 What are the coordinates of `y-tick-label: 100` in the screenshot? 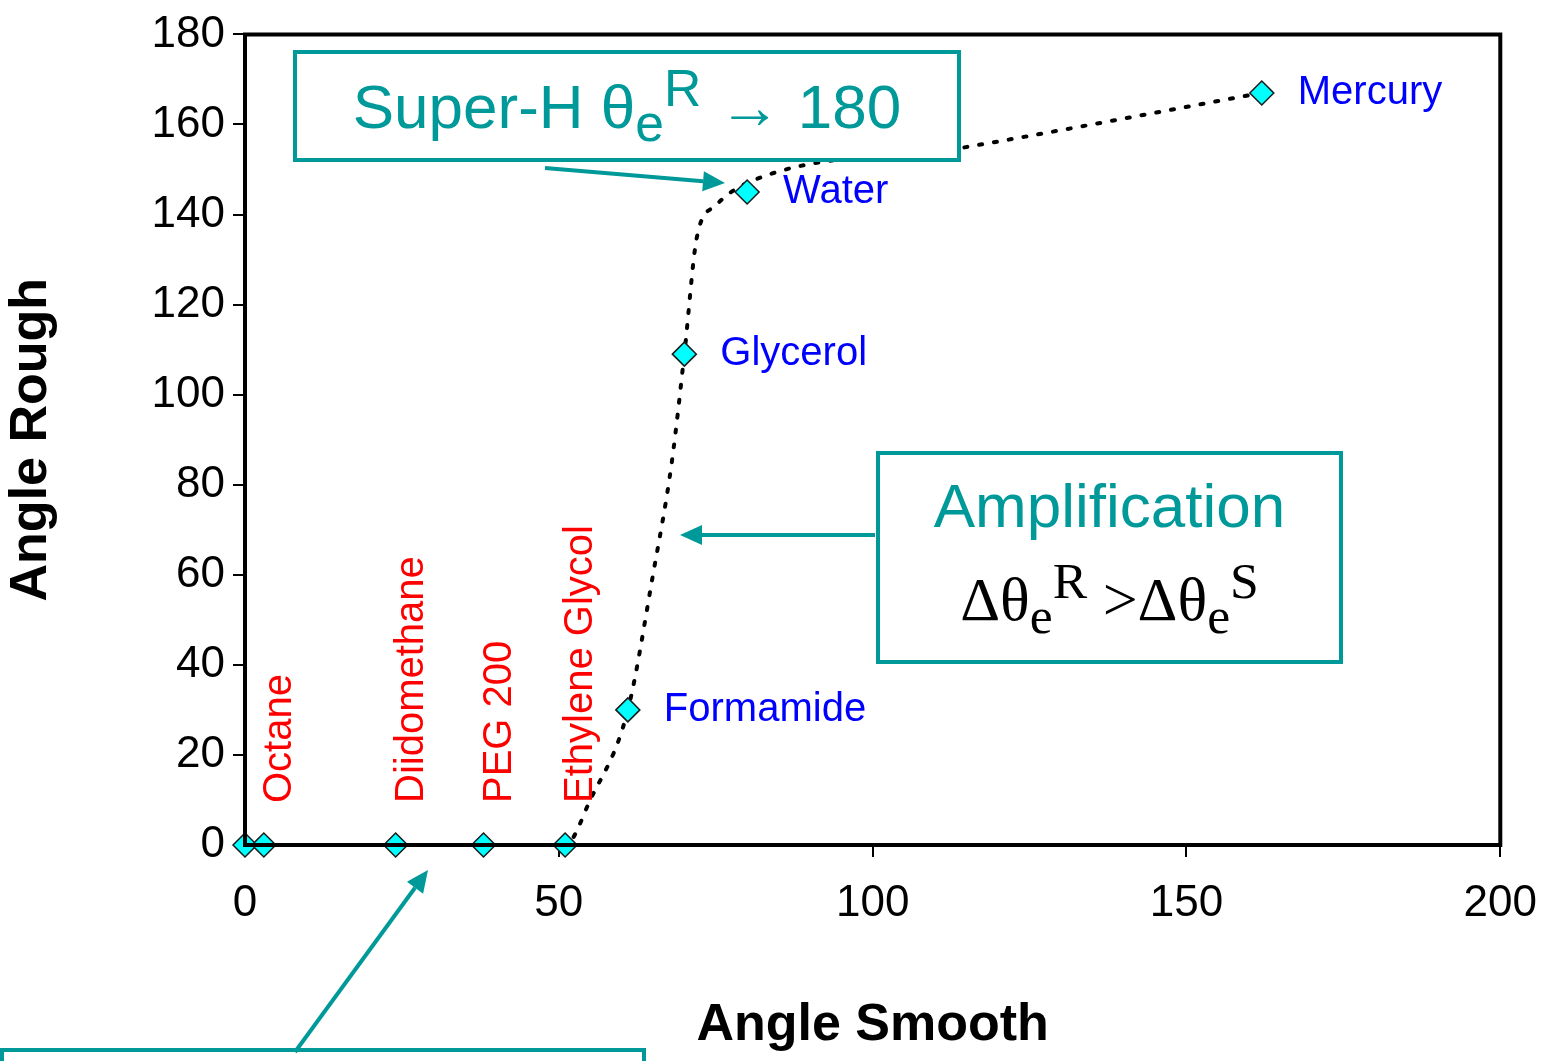 It's located at (188, 391).